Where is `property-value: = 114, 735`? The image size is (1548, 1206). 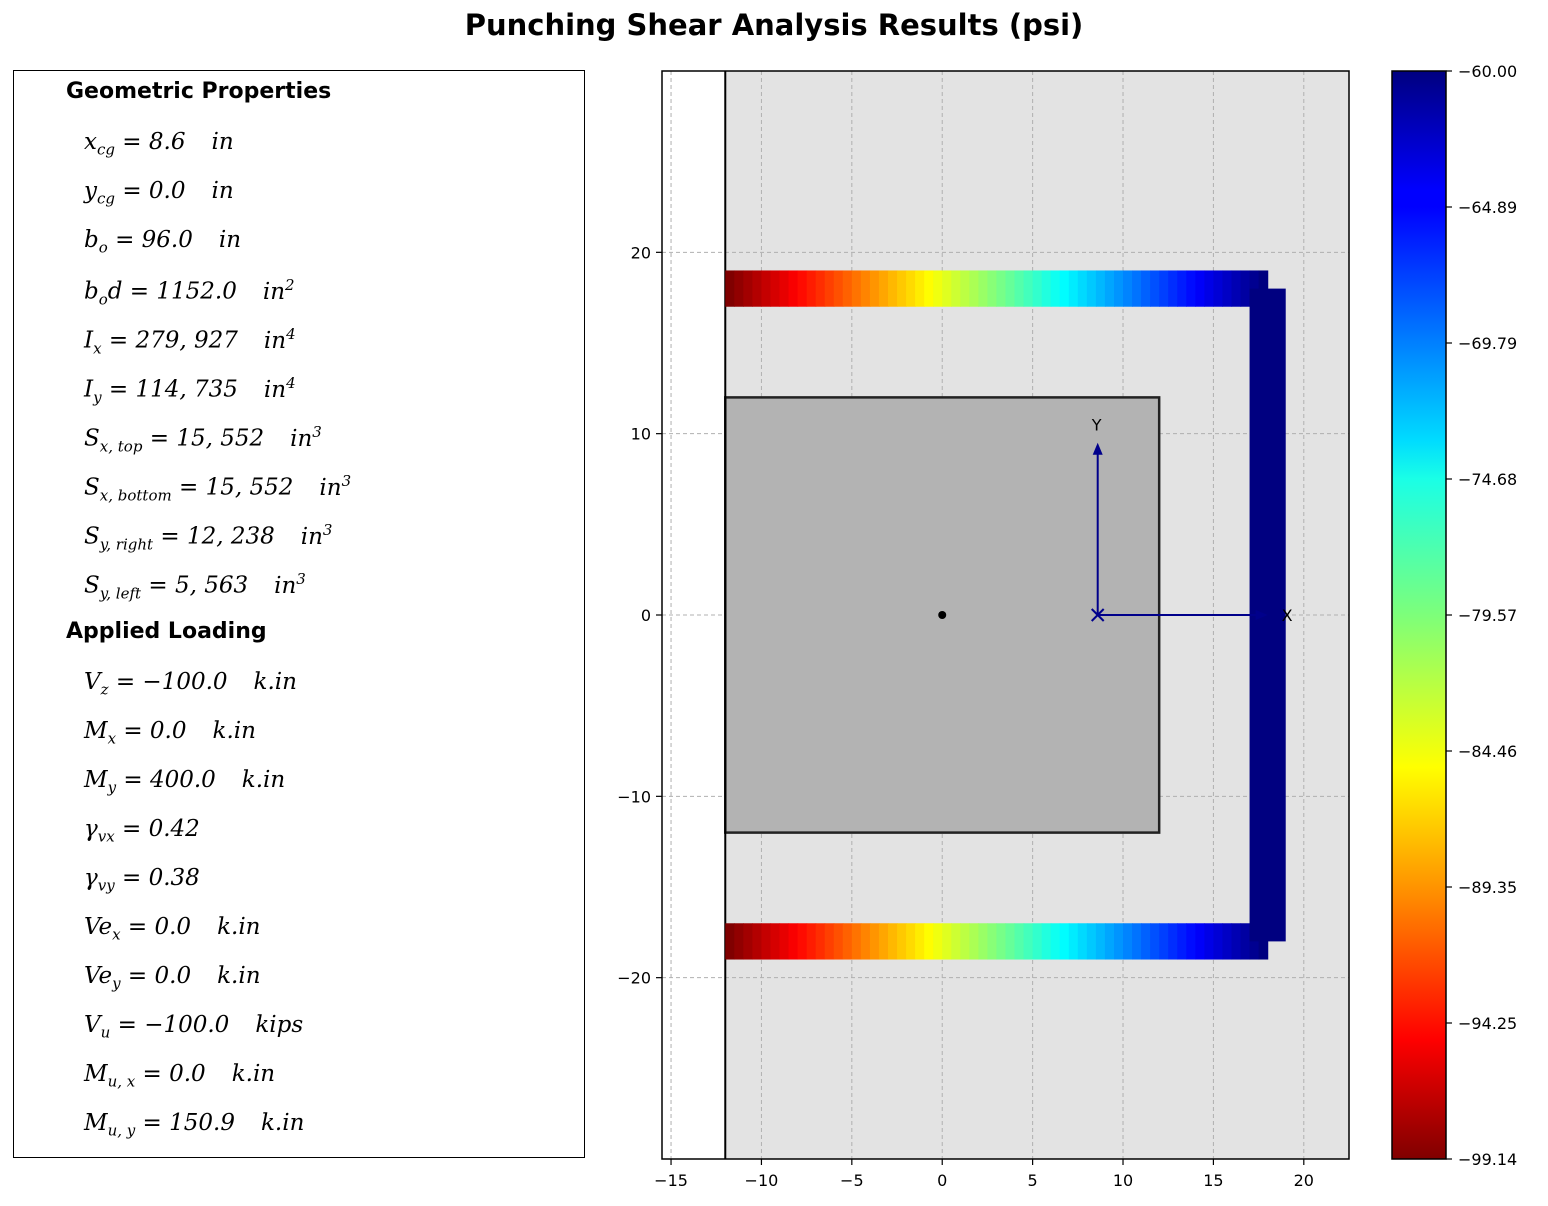
property-value: = 114, 735 is located at coordinates (169, 389).